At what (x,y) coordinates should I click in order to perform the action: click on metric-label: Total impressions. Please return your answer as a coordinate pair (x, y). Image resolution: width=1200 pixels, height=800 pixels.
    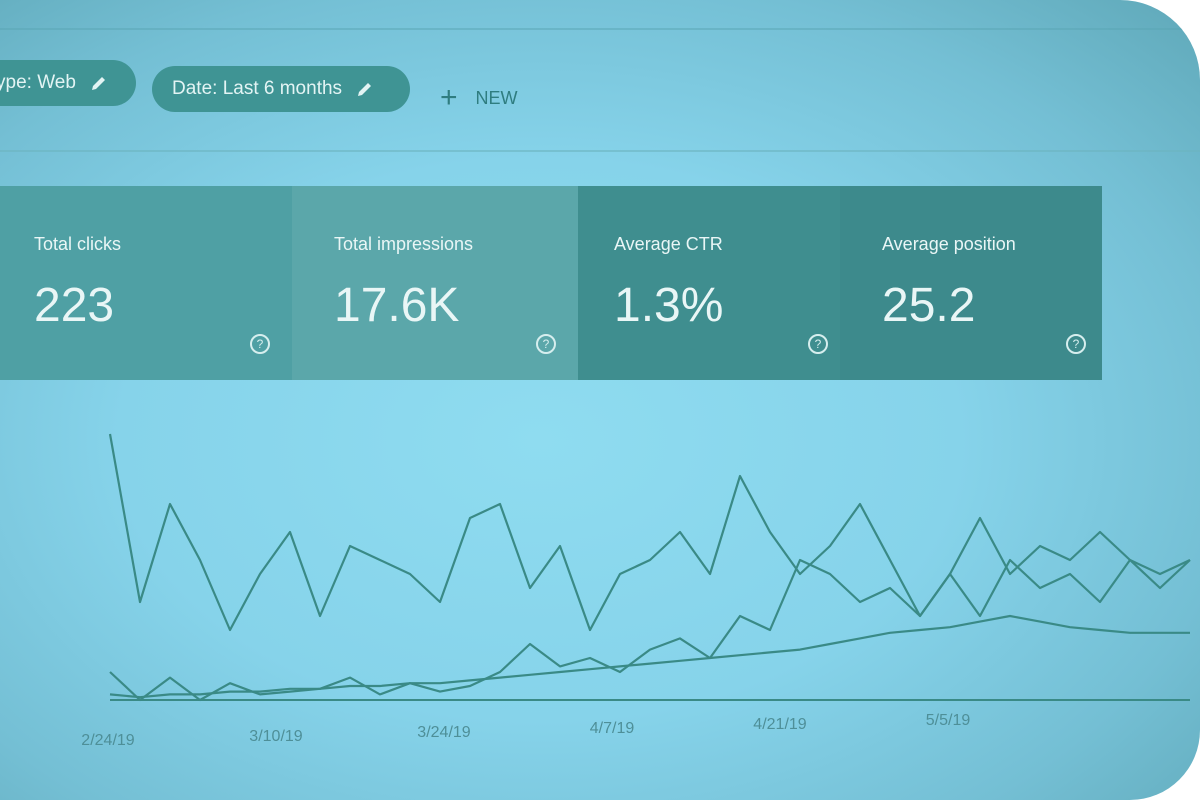
    Looking at the image, I should click on (404, 244).